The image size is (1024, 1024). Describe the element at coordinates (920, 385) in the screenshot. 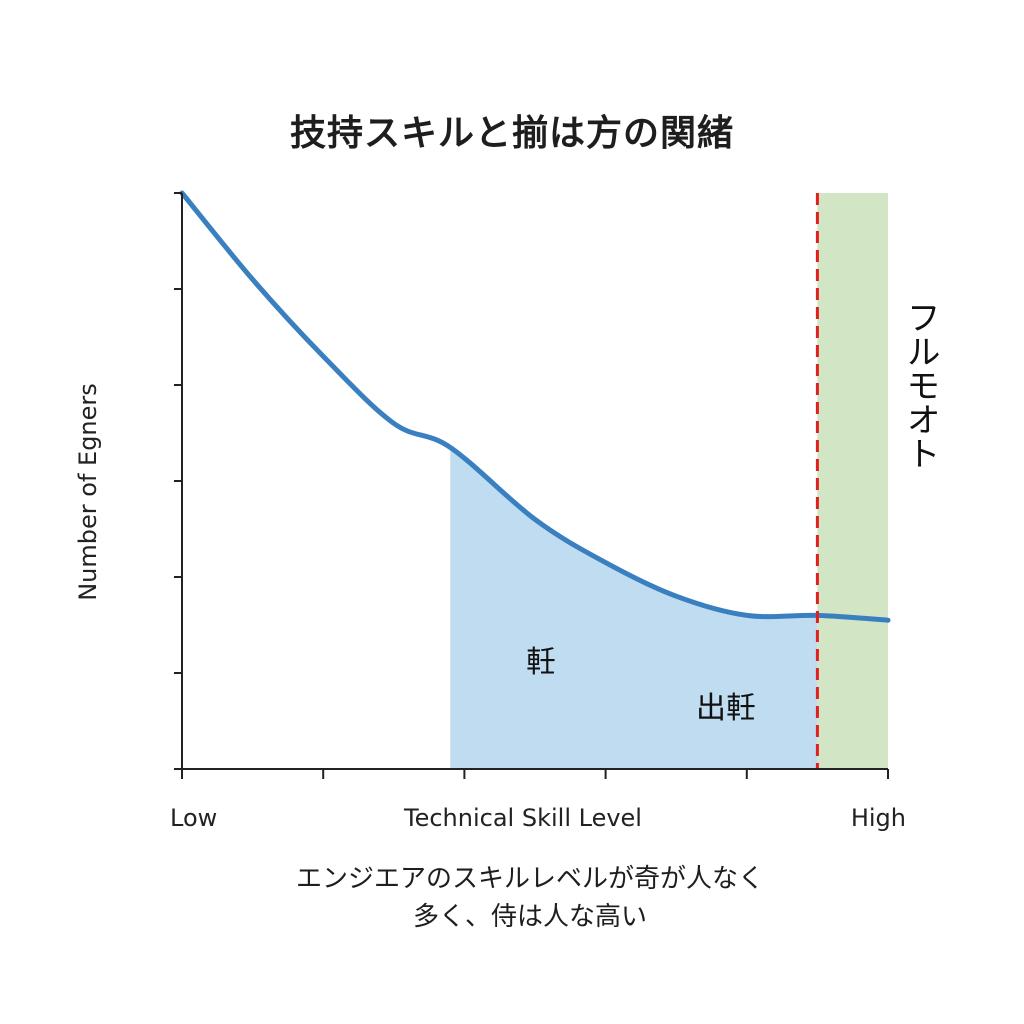

I see `band-vertical-label: フルモオト` at that location.